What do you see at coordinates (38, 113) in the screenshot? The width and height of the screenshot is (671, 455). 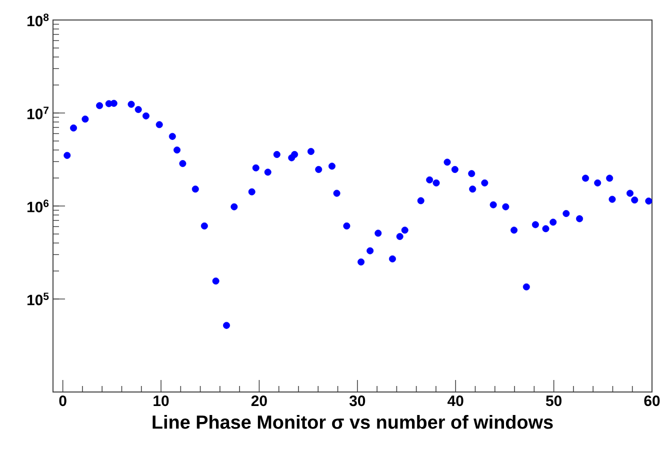 I see `y-tick-label: 10$^{7}$` at bounding box center [38, 113].